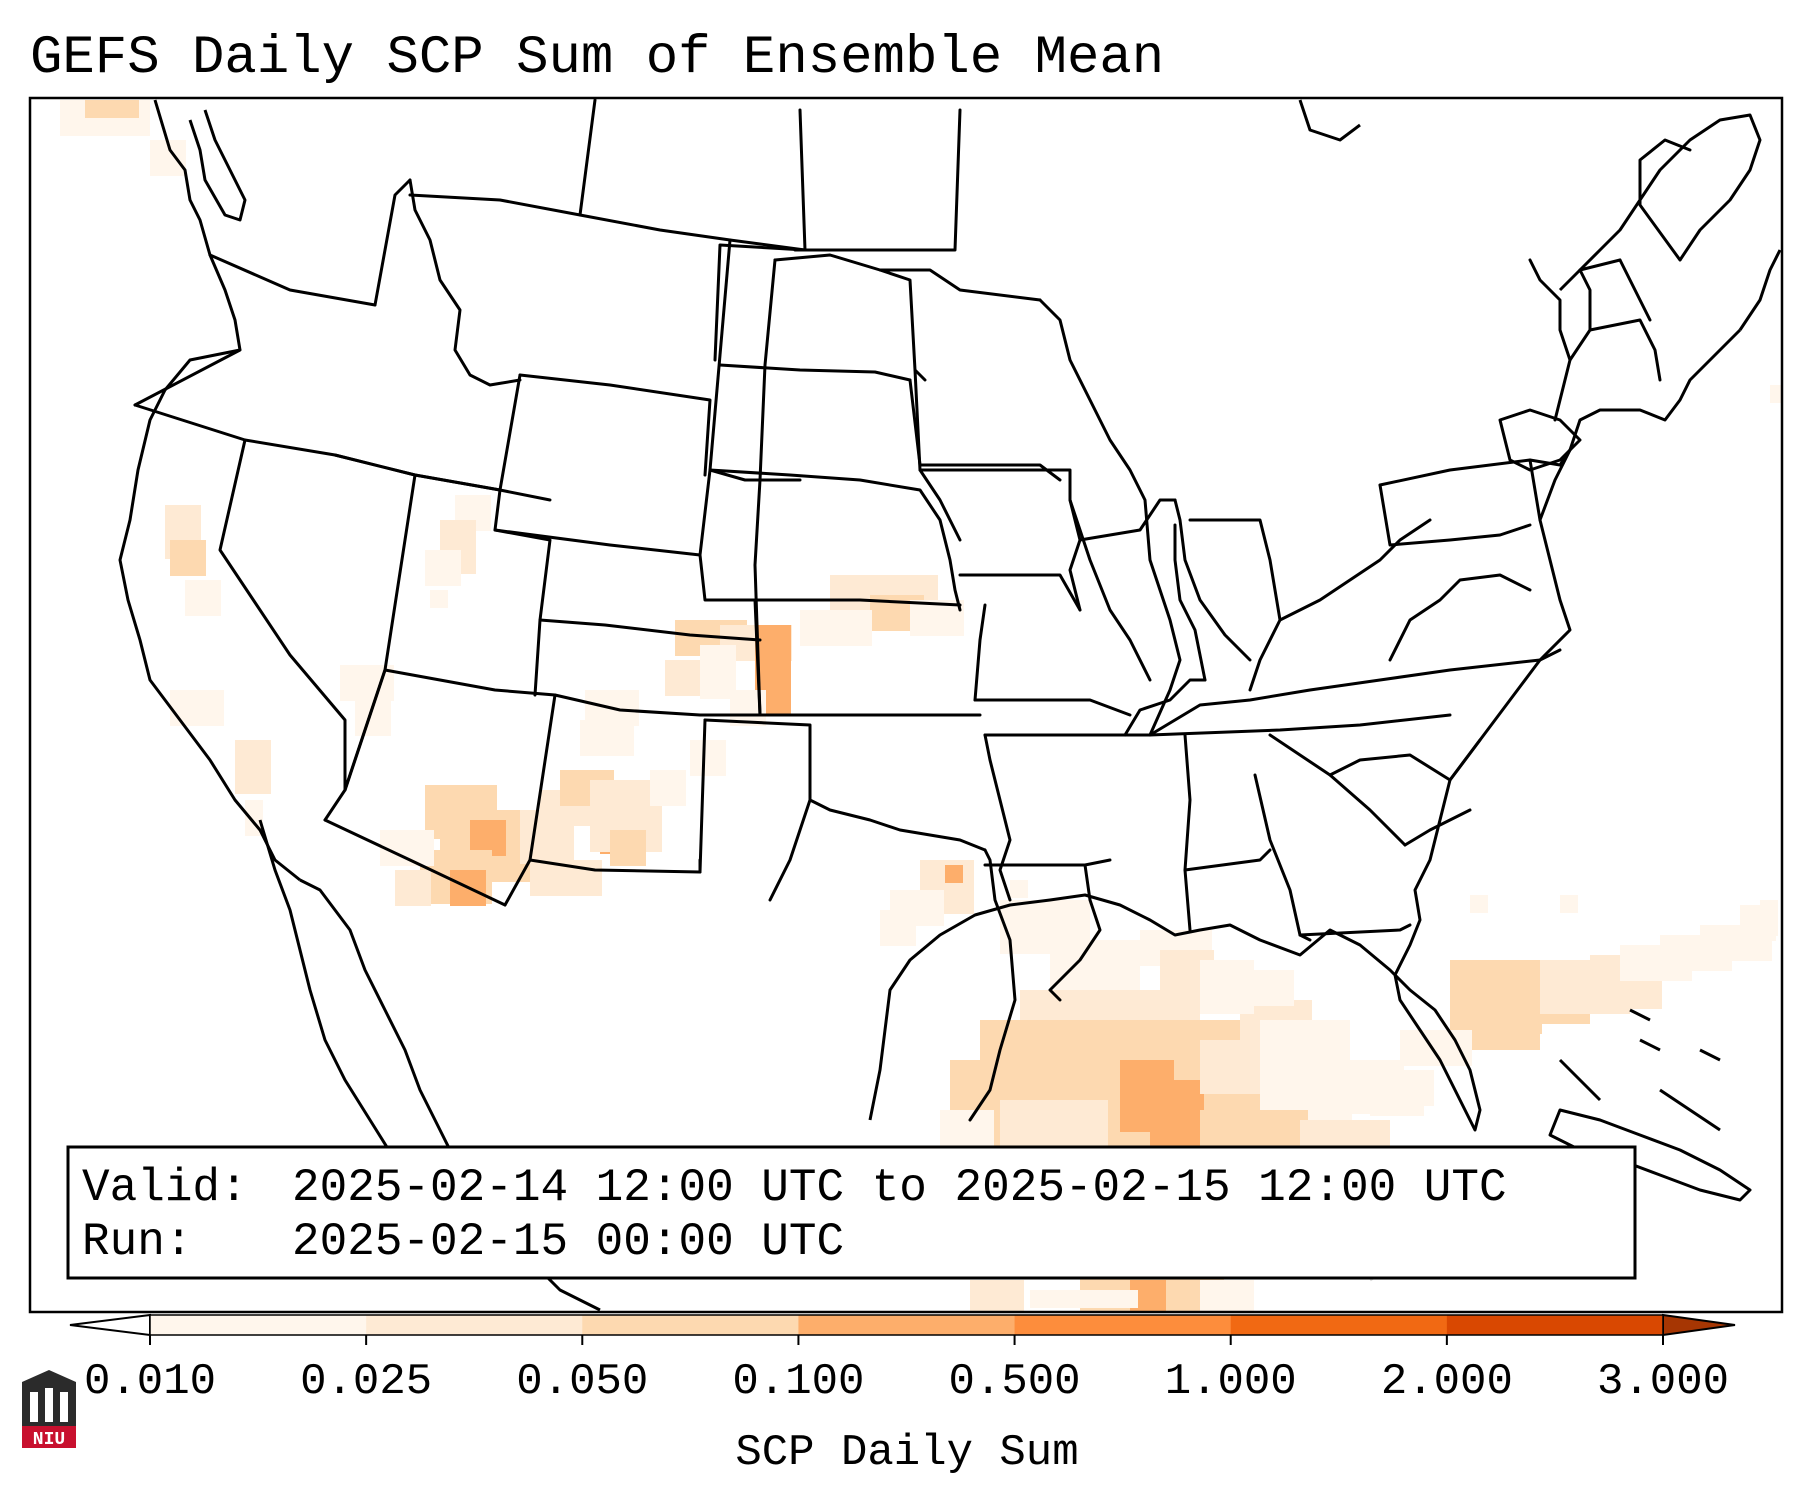 This screenshot has height=1505, width=1803. I want to click on colorbar-label: SCP Daily Sum, so click(906, 1453).